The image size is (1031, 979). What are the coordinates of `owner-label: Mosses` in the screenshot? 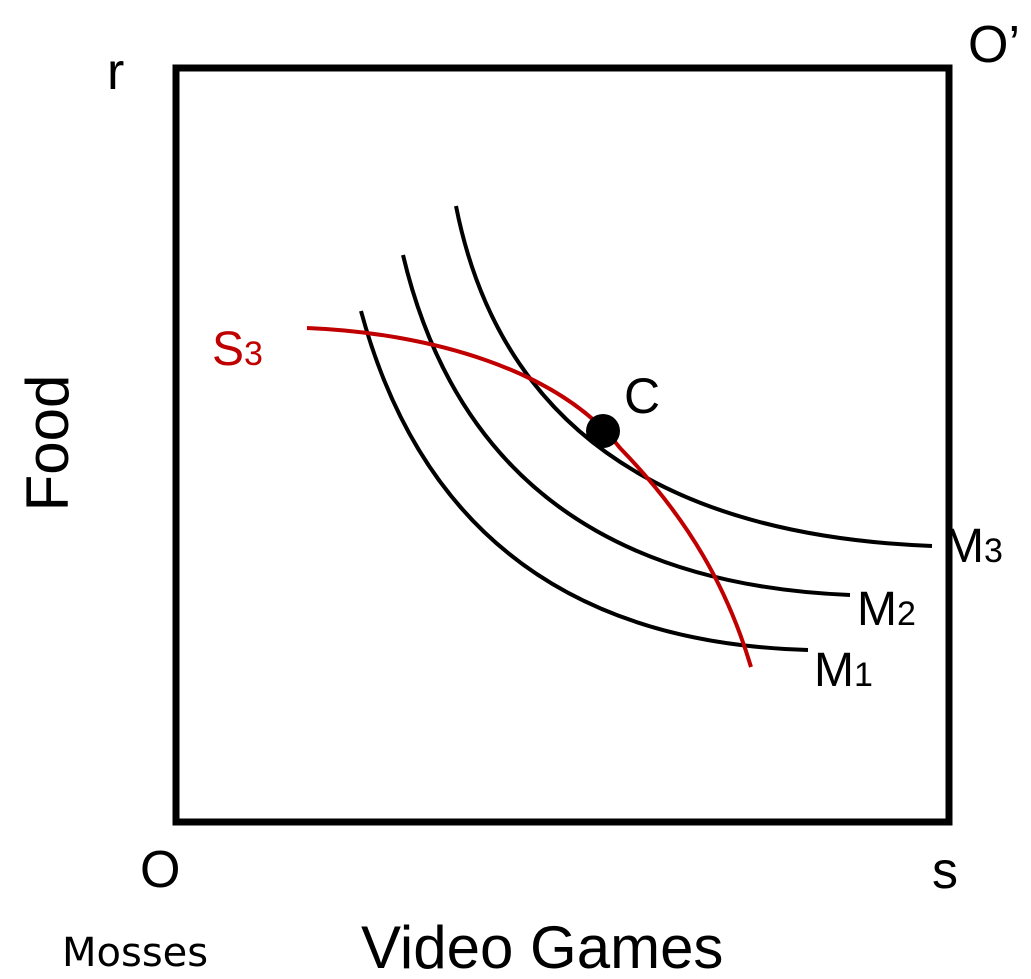 It's located at (135, 953).